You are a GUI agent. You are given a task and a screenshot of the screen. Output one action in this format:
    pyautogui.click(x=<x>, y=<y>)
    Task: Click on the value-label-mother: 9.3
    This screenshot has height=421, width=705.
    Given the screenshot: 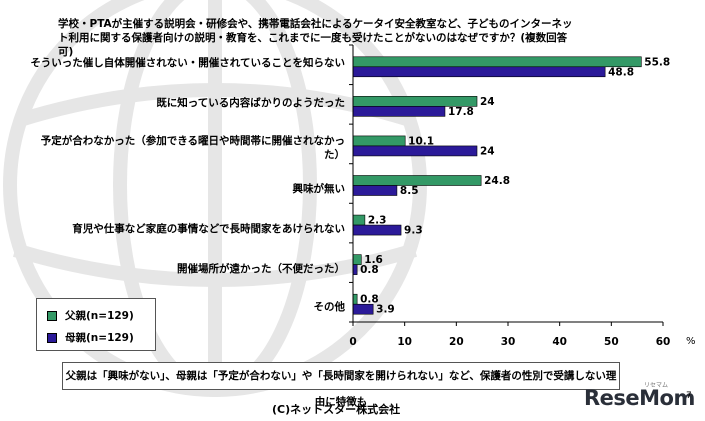 What is the action you would take?
    pyautogui.click(x=413, y=231)
    